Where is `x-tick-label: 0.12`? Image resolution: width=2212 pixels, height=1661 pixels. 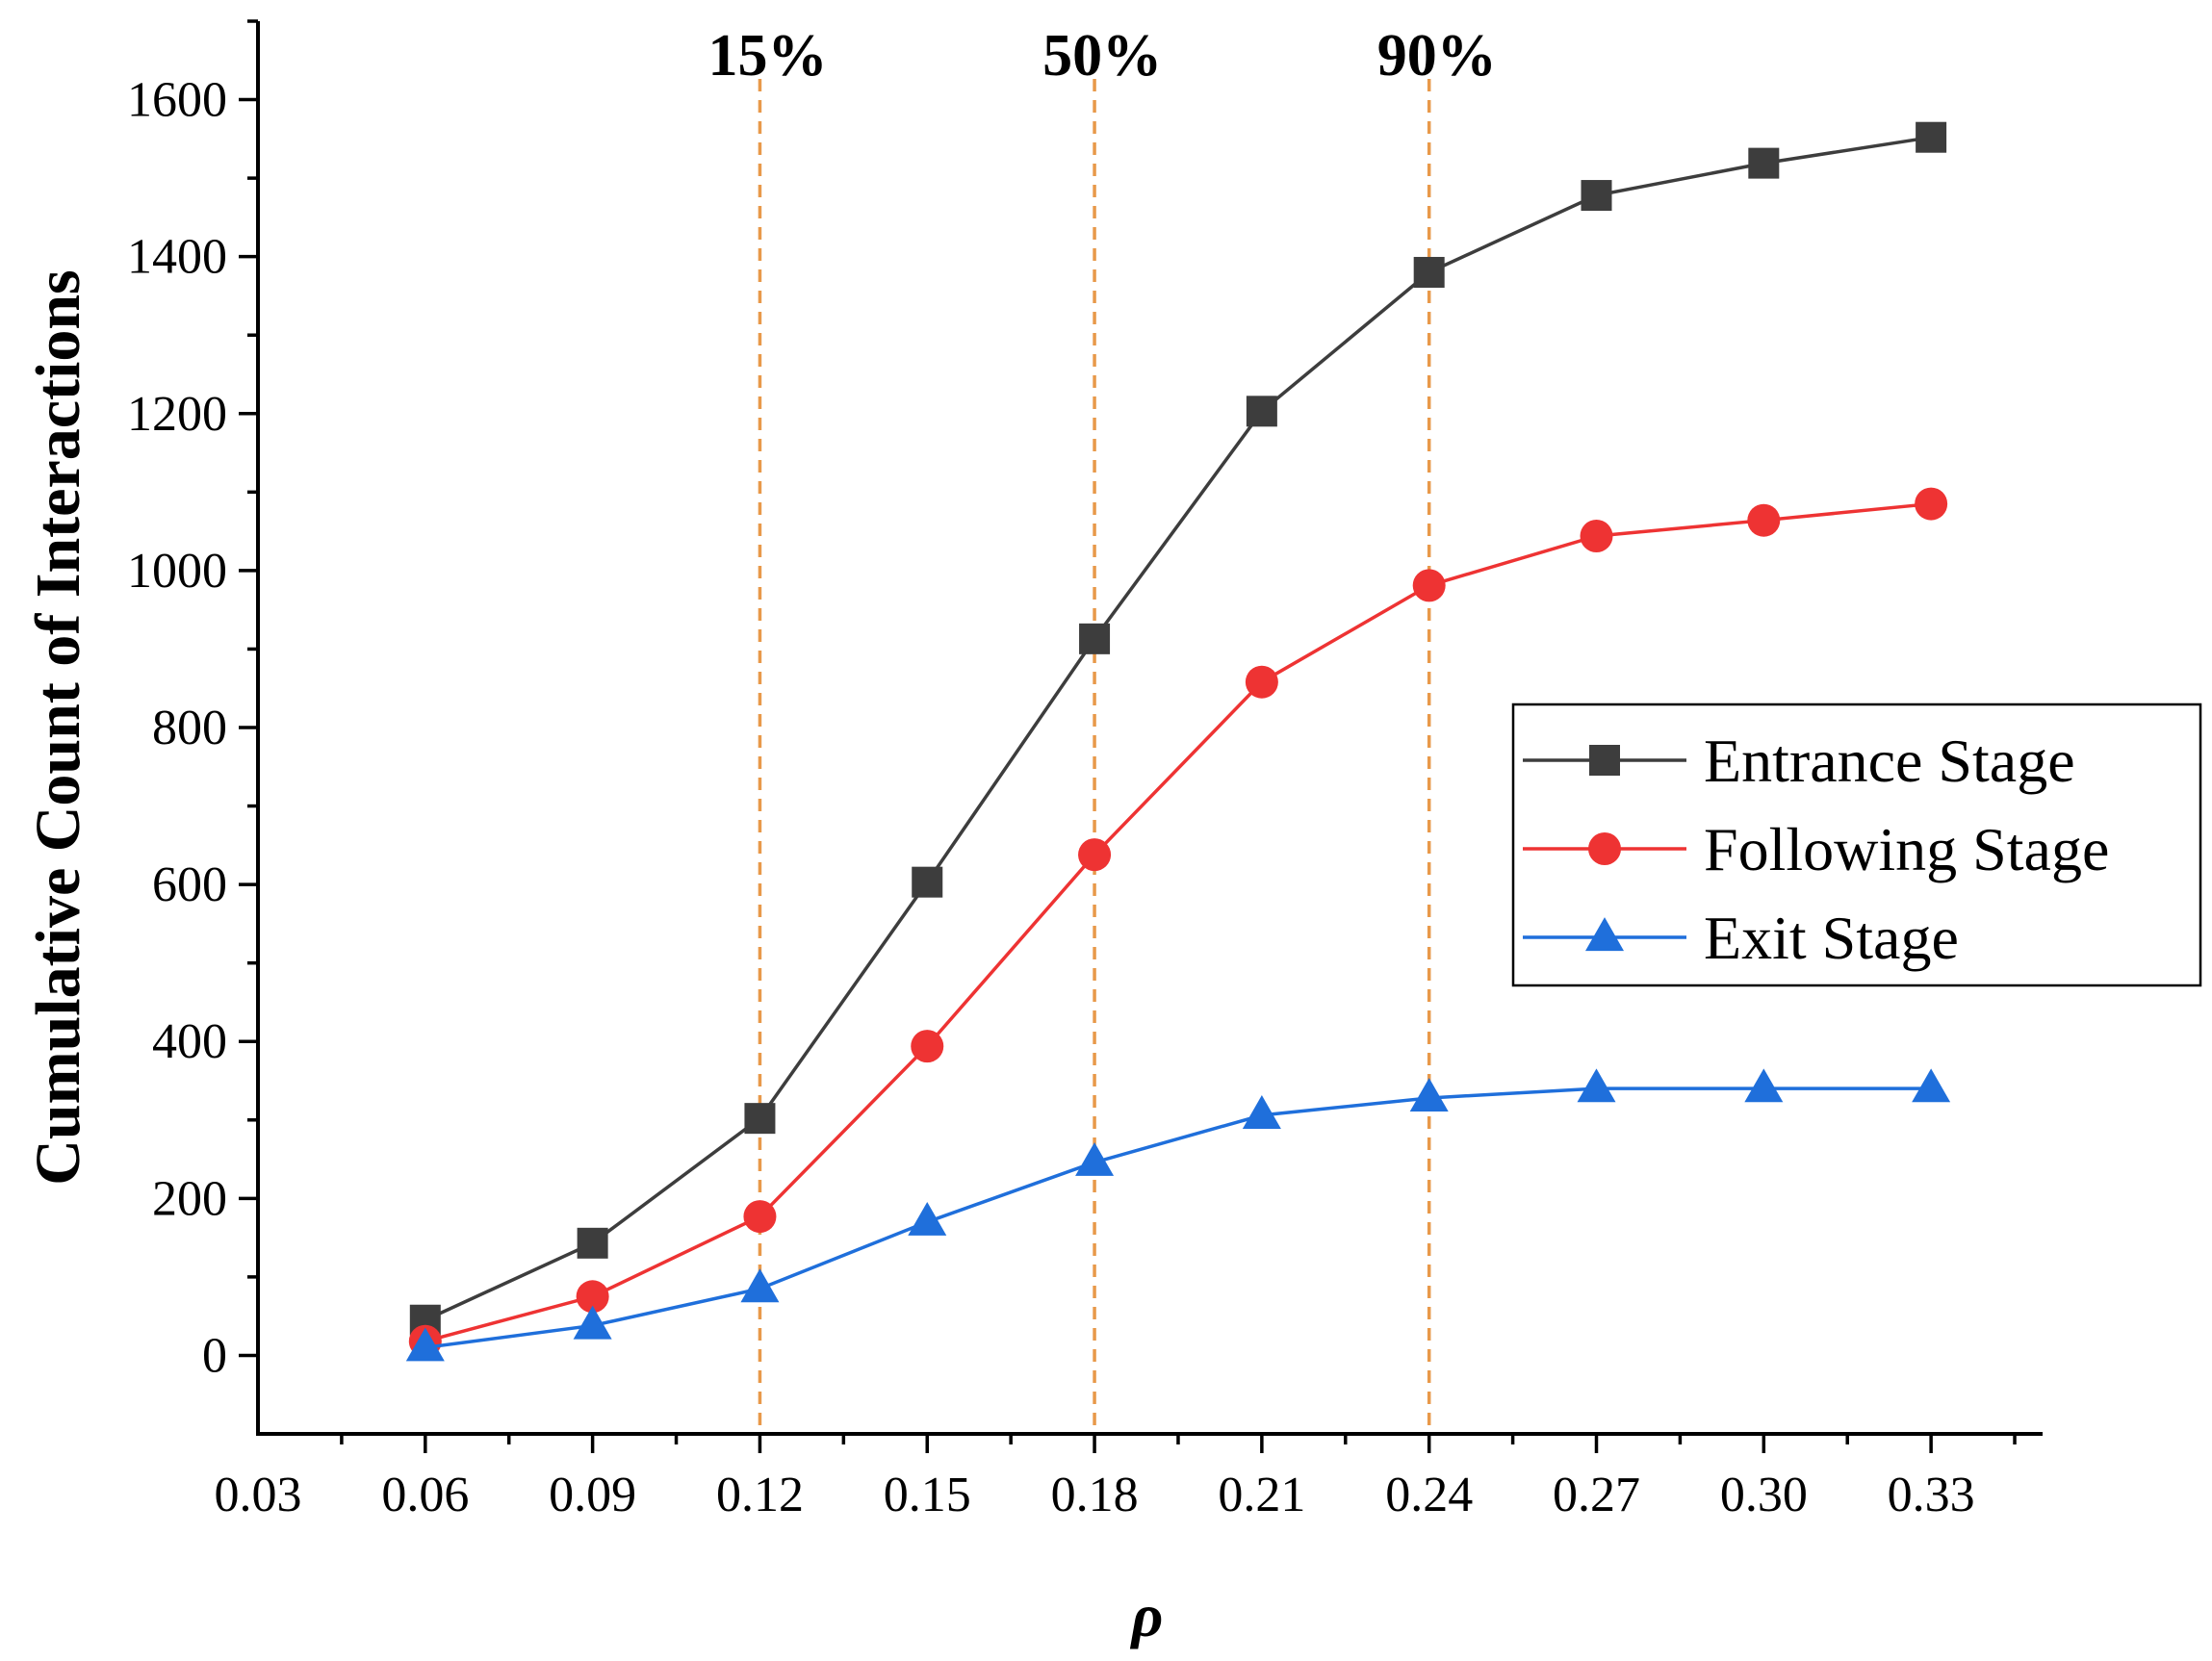 x-tick-label: 0.12 is located at coordinates (760, 1495).